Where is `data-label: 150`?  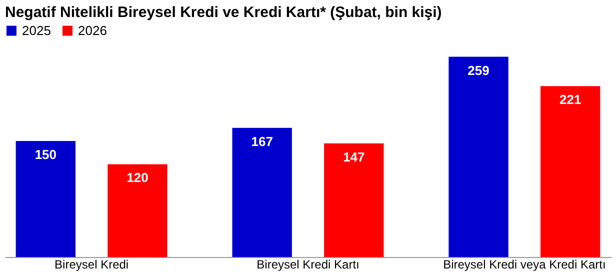
data-label: 150 is located at coordinates (45, 154).